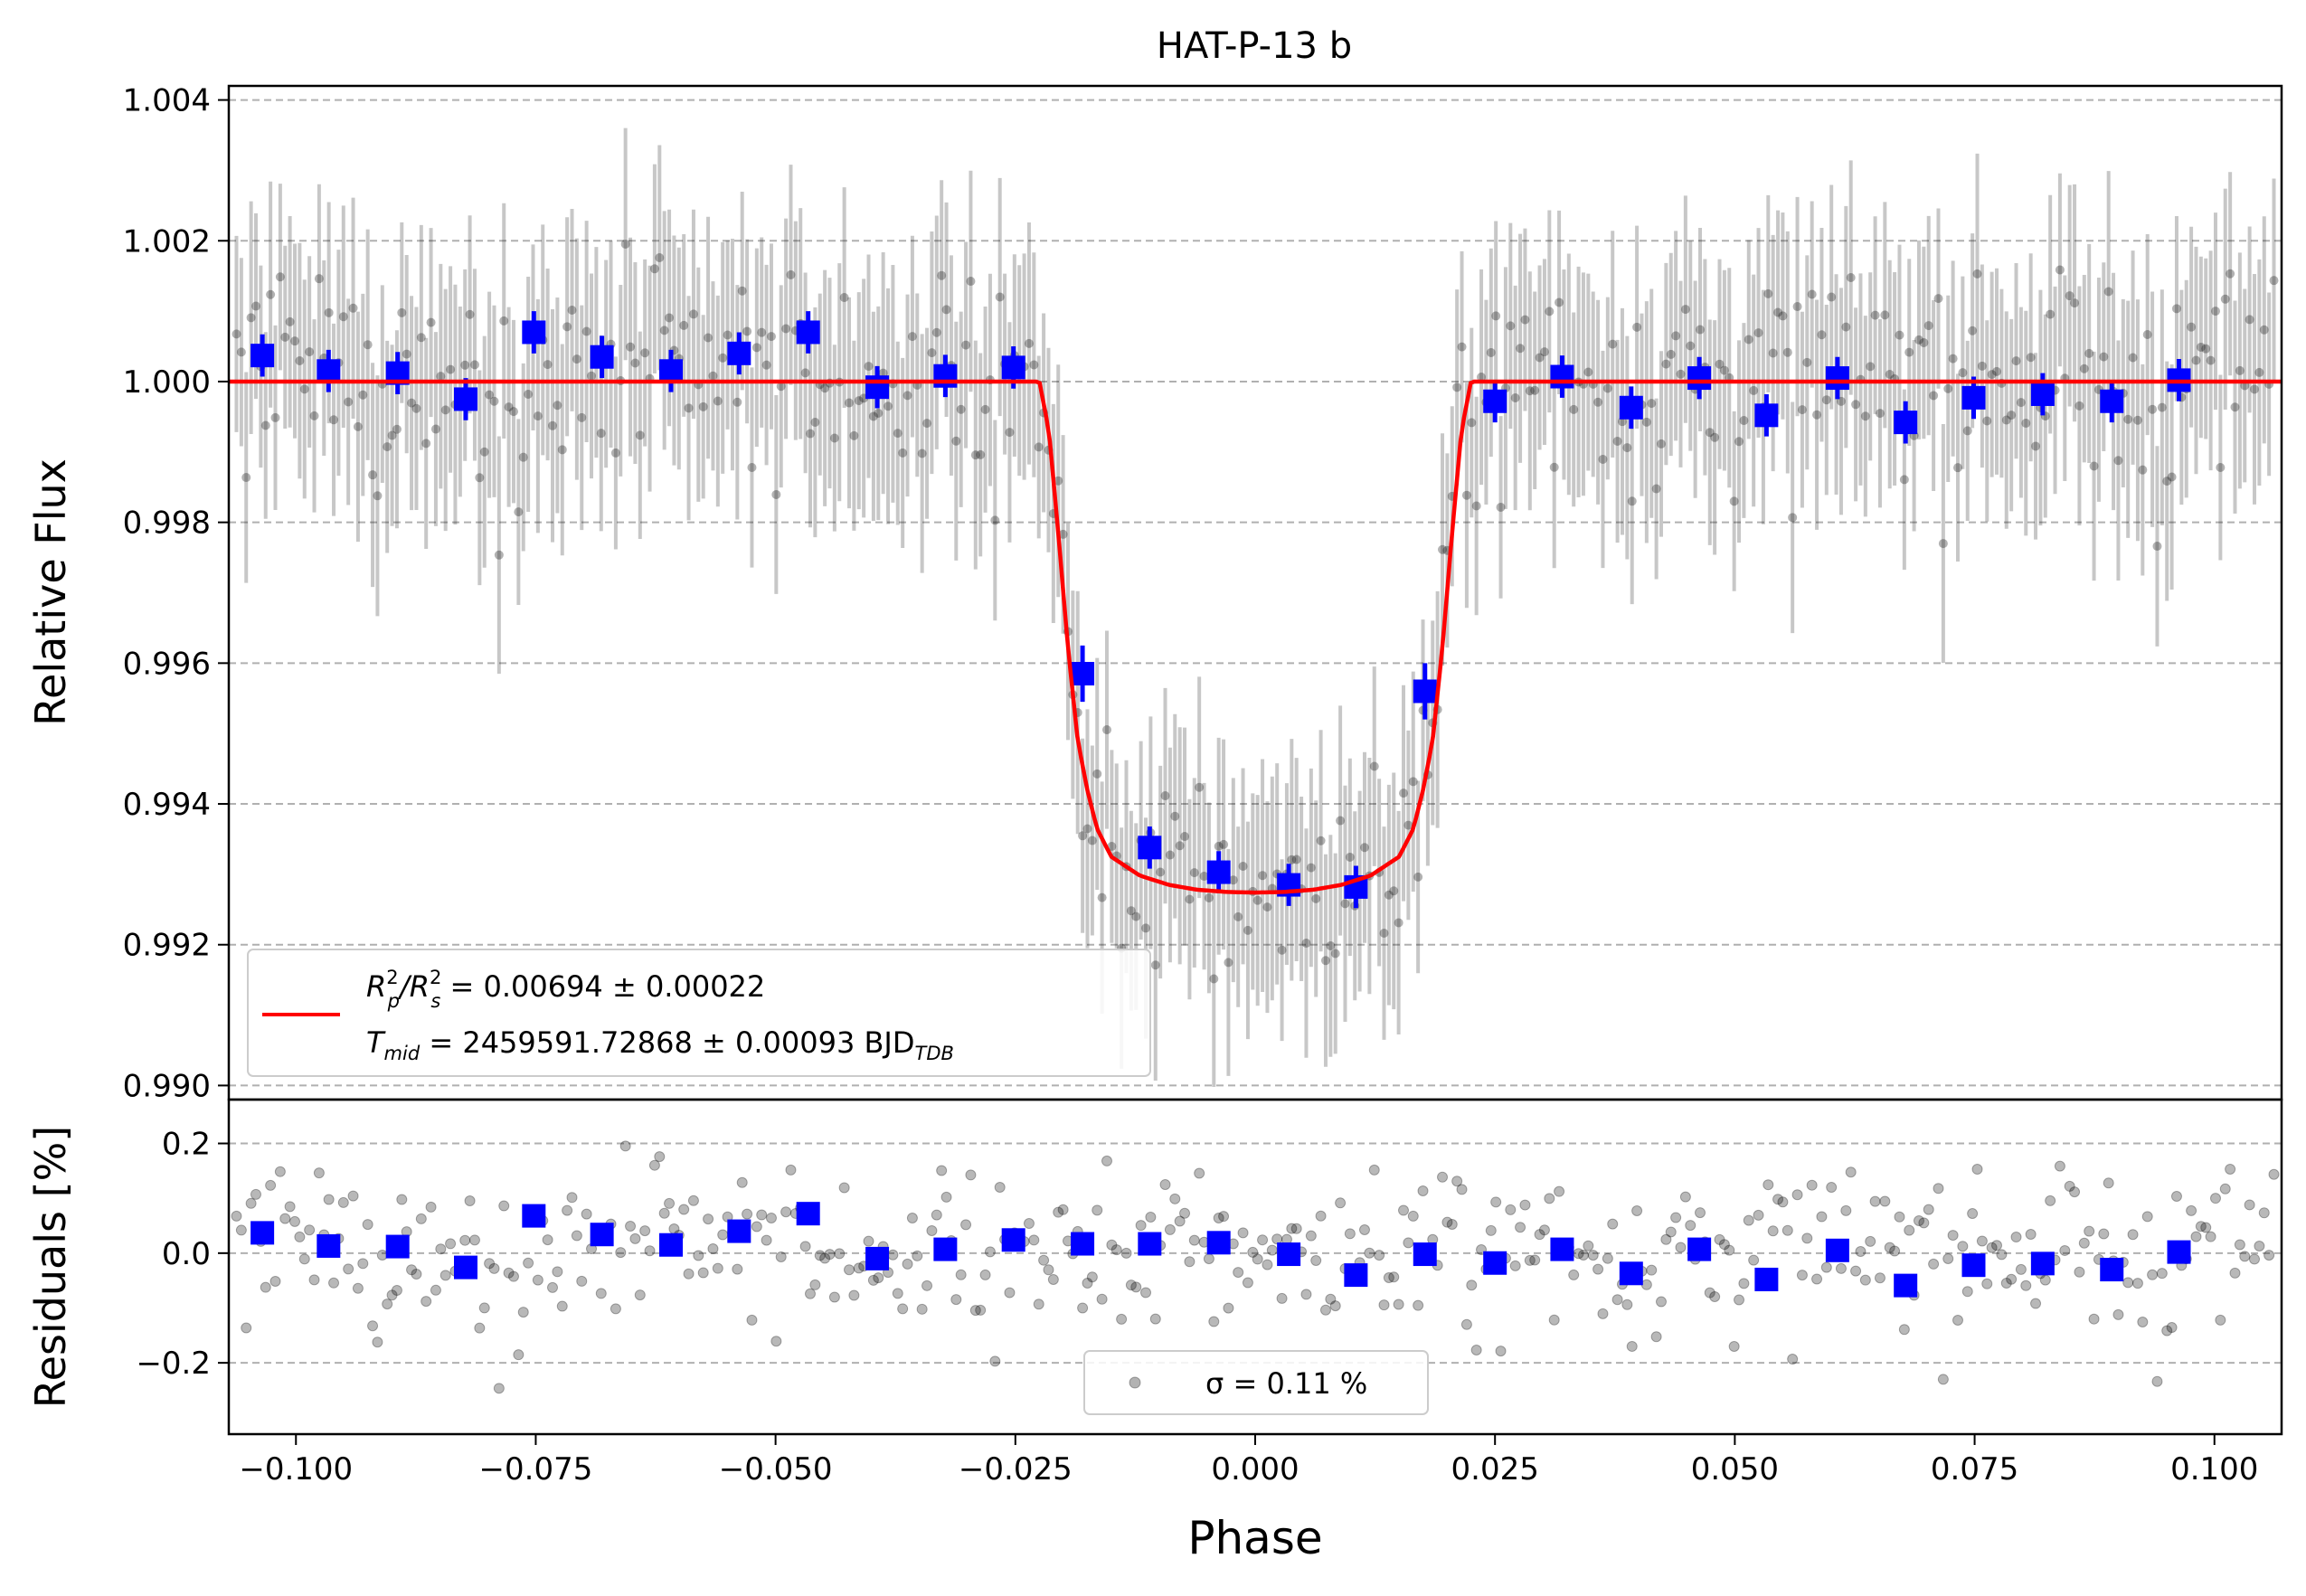 This screenshot has width=2306, height=1596. Describe the element at coordinates (2214, 1469) in the screenshot. I see `xtick-label: 0.100` at that location.